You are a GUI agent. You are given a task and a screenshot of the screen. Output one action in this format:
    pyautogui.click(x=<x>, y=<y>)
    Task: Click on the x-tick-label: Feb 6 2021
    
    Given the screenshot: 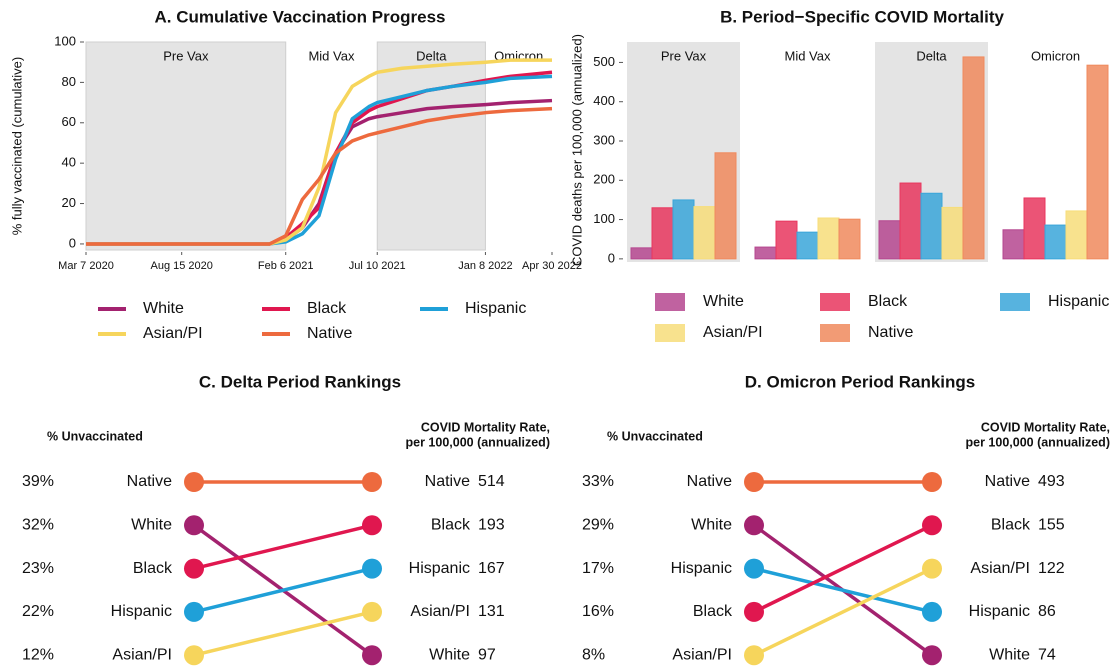 What is the action you would take?
    pyautogui.click(x=286, y=266)
    